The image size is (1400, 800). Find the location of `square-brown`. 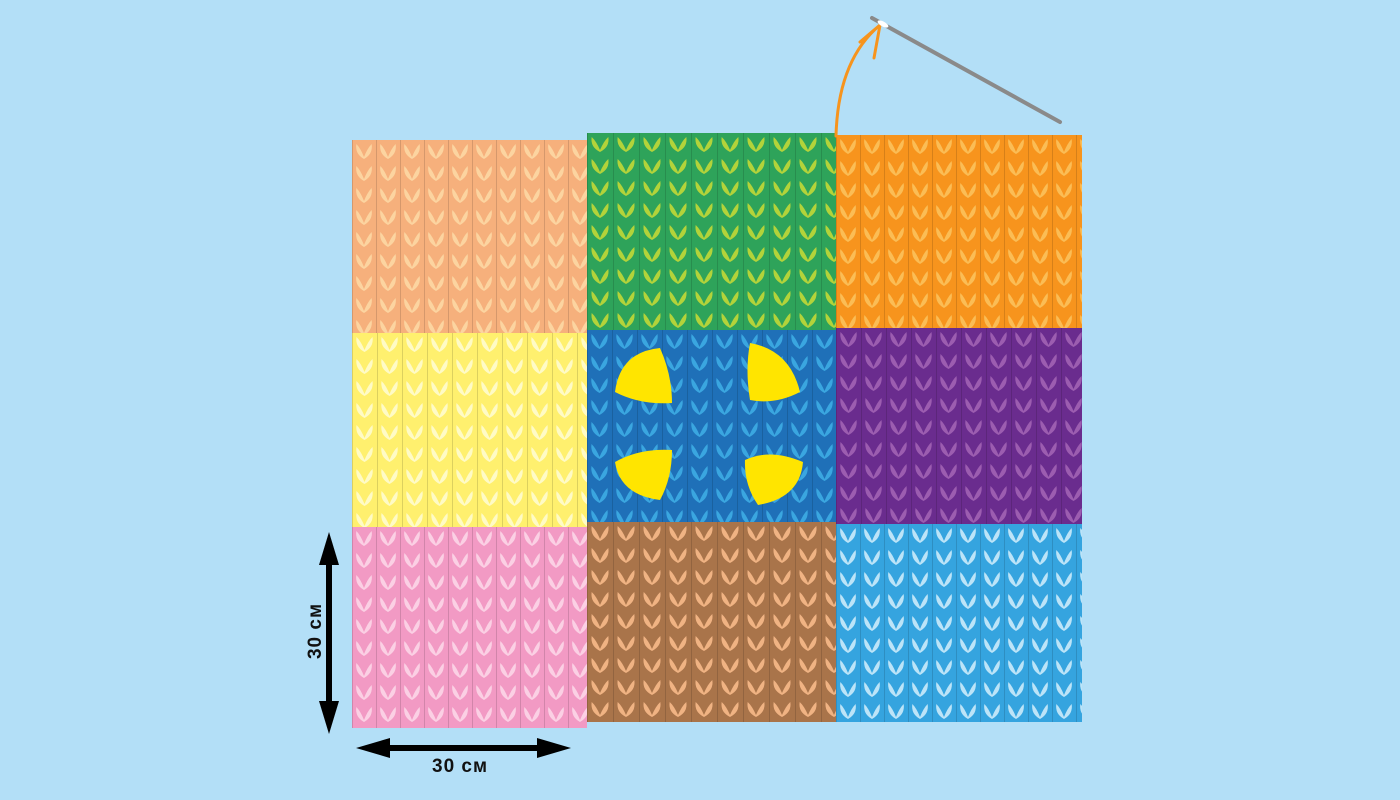

square-brown is located at coordinates (711, 622).